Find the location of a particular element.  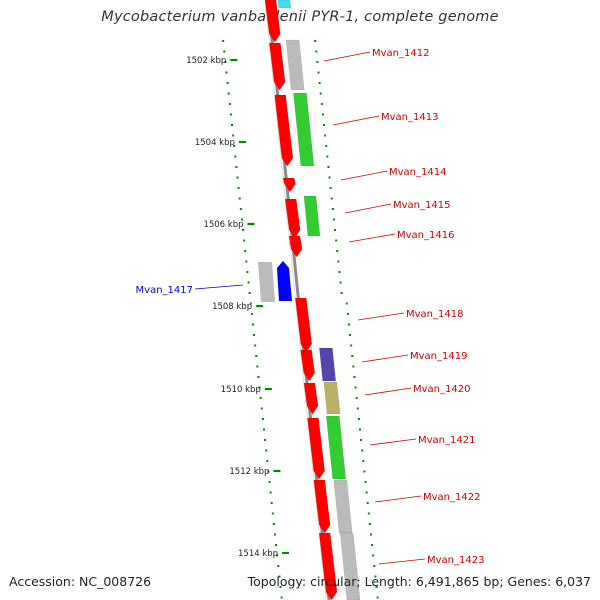

scale-label: 1502 kbp is located at coordinates (206, 61).